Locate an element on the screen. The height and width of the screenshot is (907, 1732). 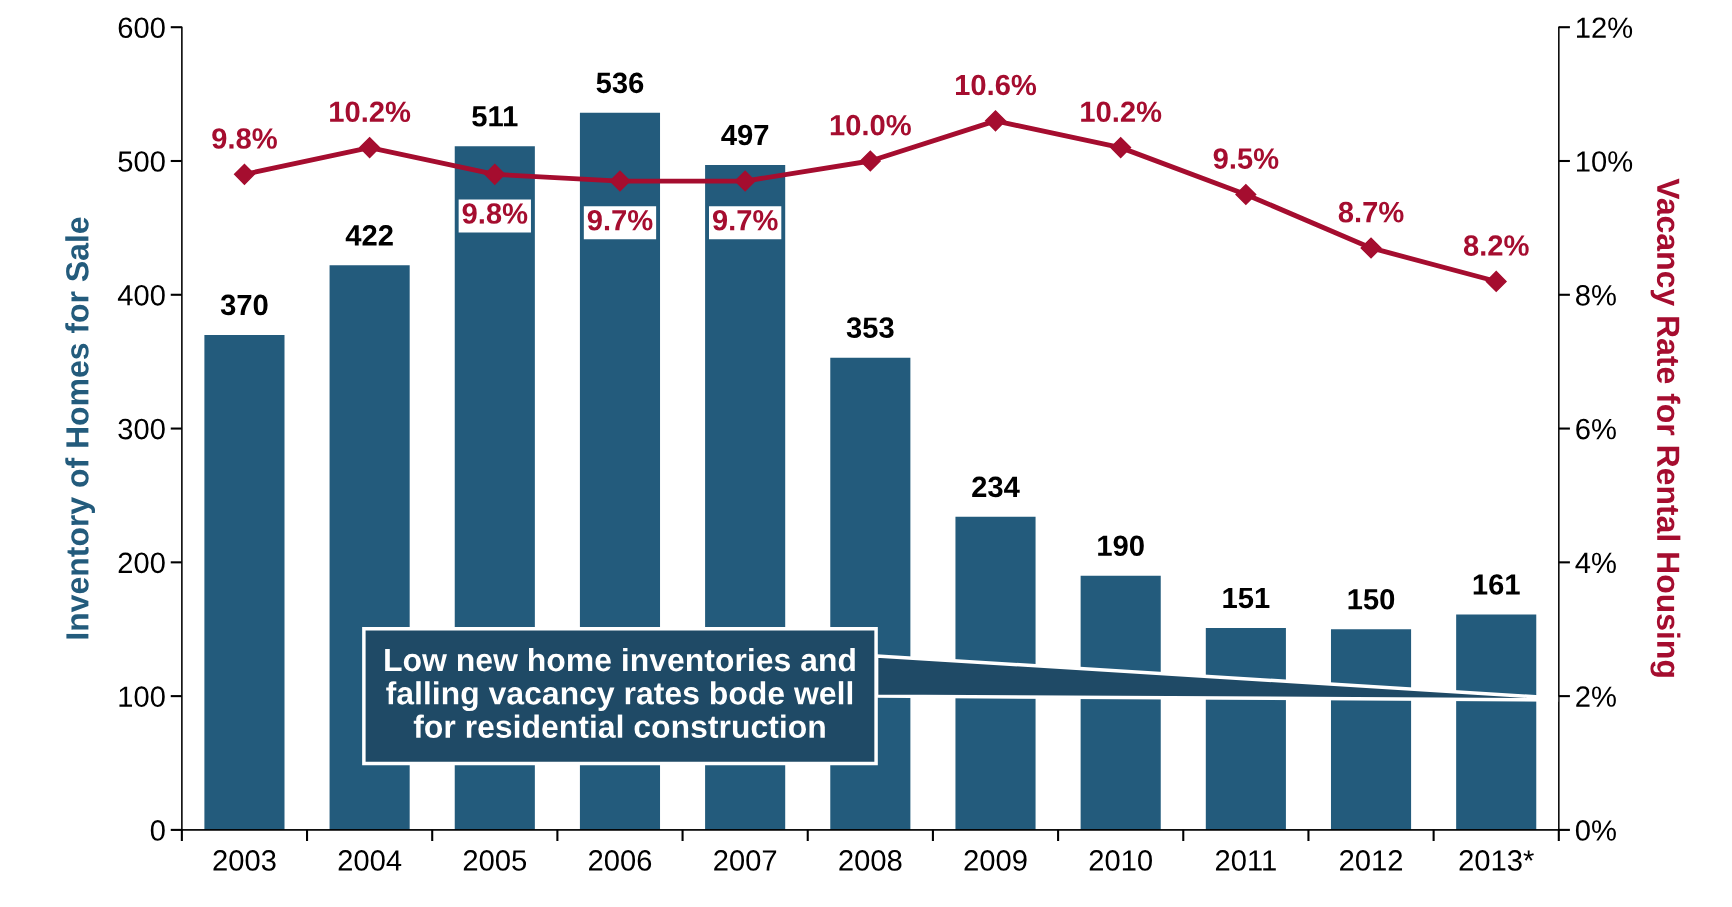
y2-axis-title: Vacancy Rate for Rental Housing is located at coordinates (1665, 427).